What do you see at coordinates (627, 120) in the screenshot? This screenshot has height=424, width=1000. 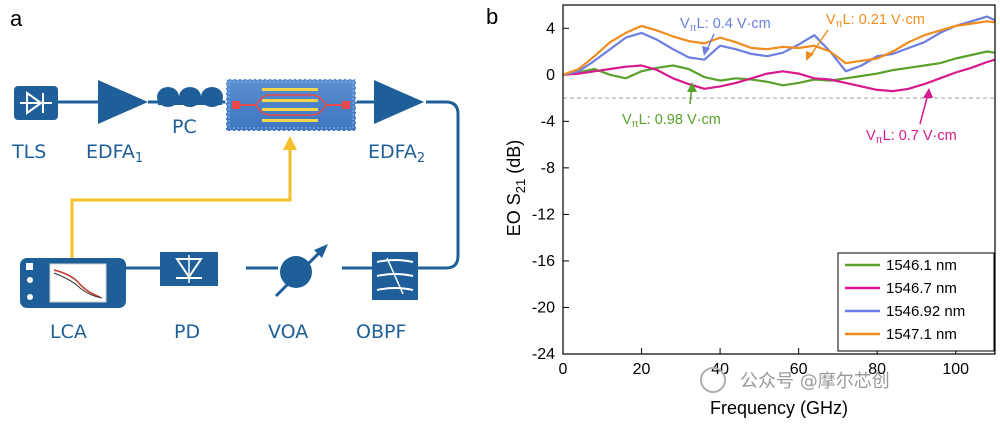 I see `annotation-green-prefix: V` at bounding box center [627, 120].